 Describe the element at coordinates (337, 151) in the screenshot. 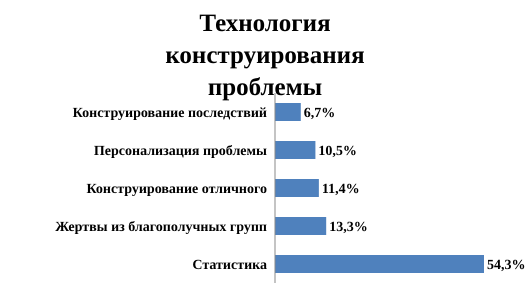

I see `data-label: 10,5%` at that location.